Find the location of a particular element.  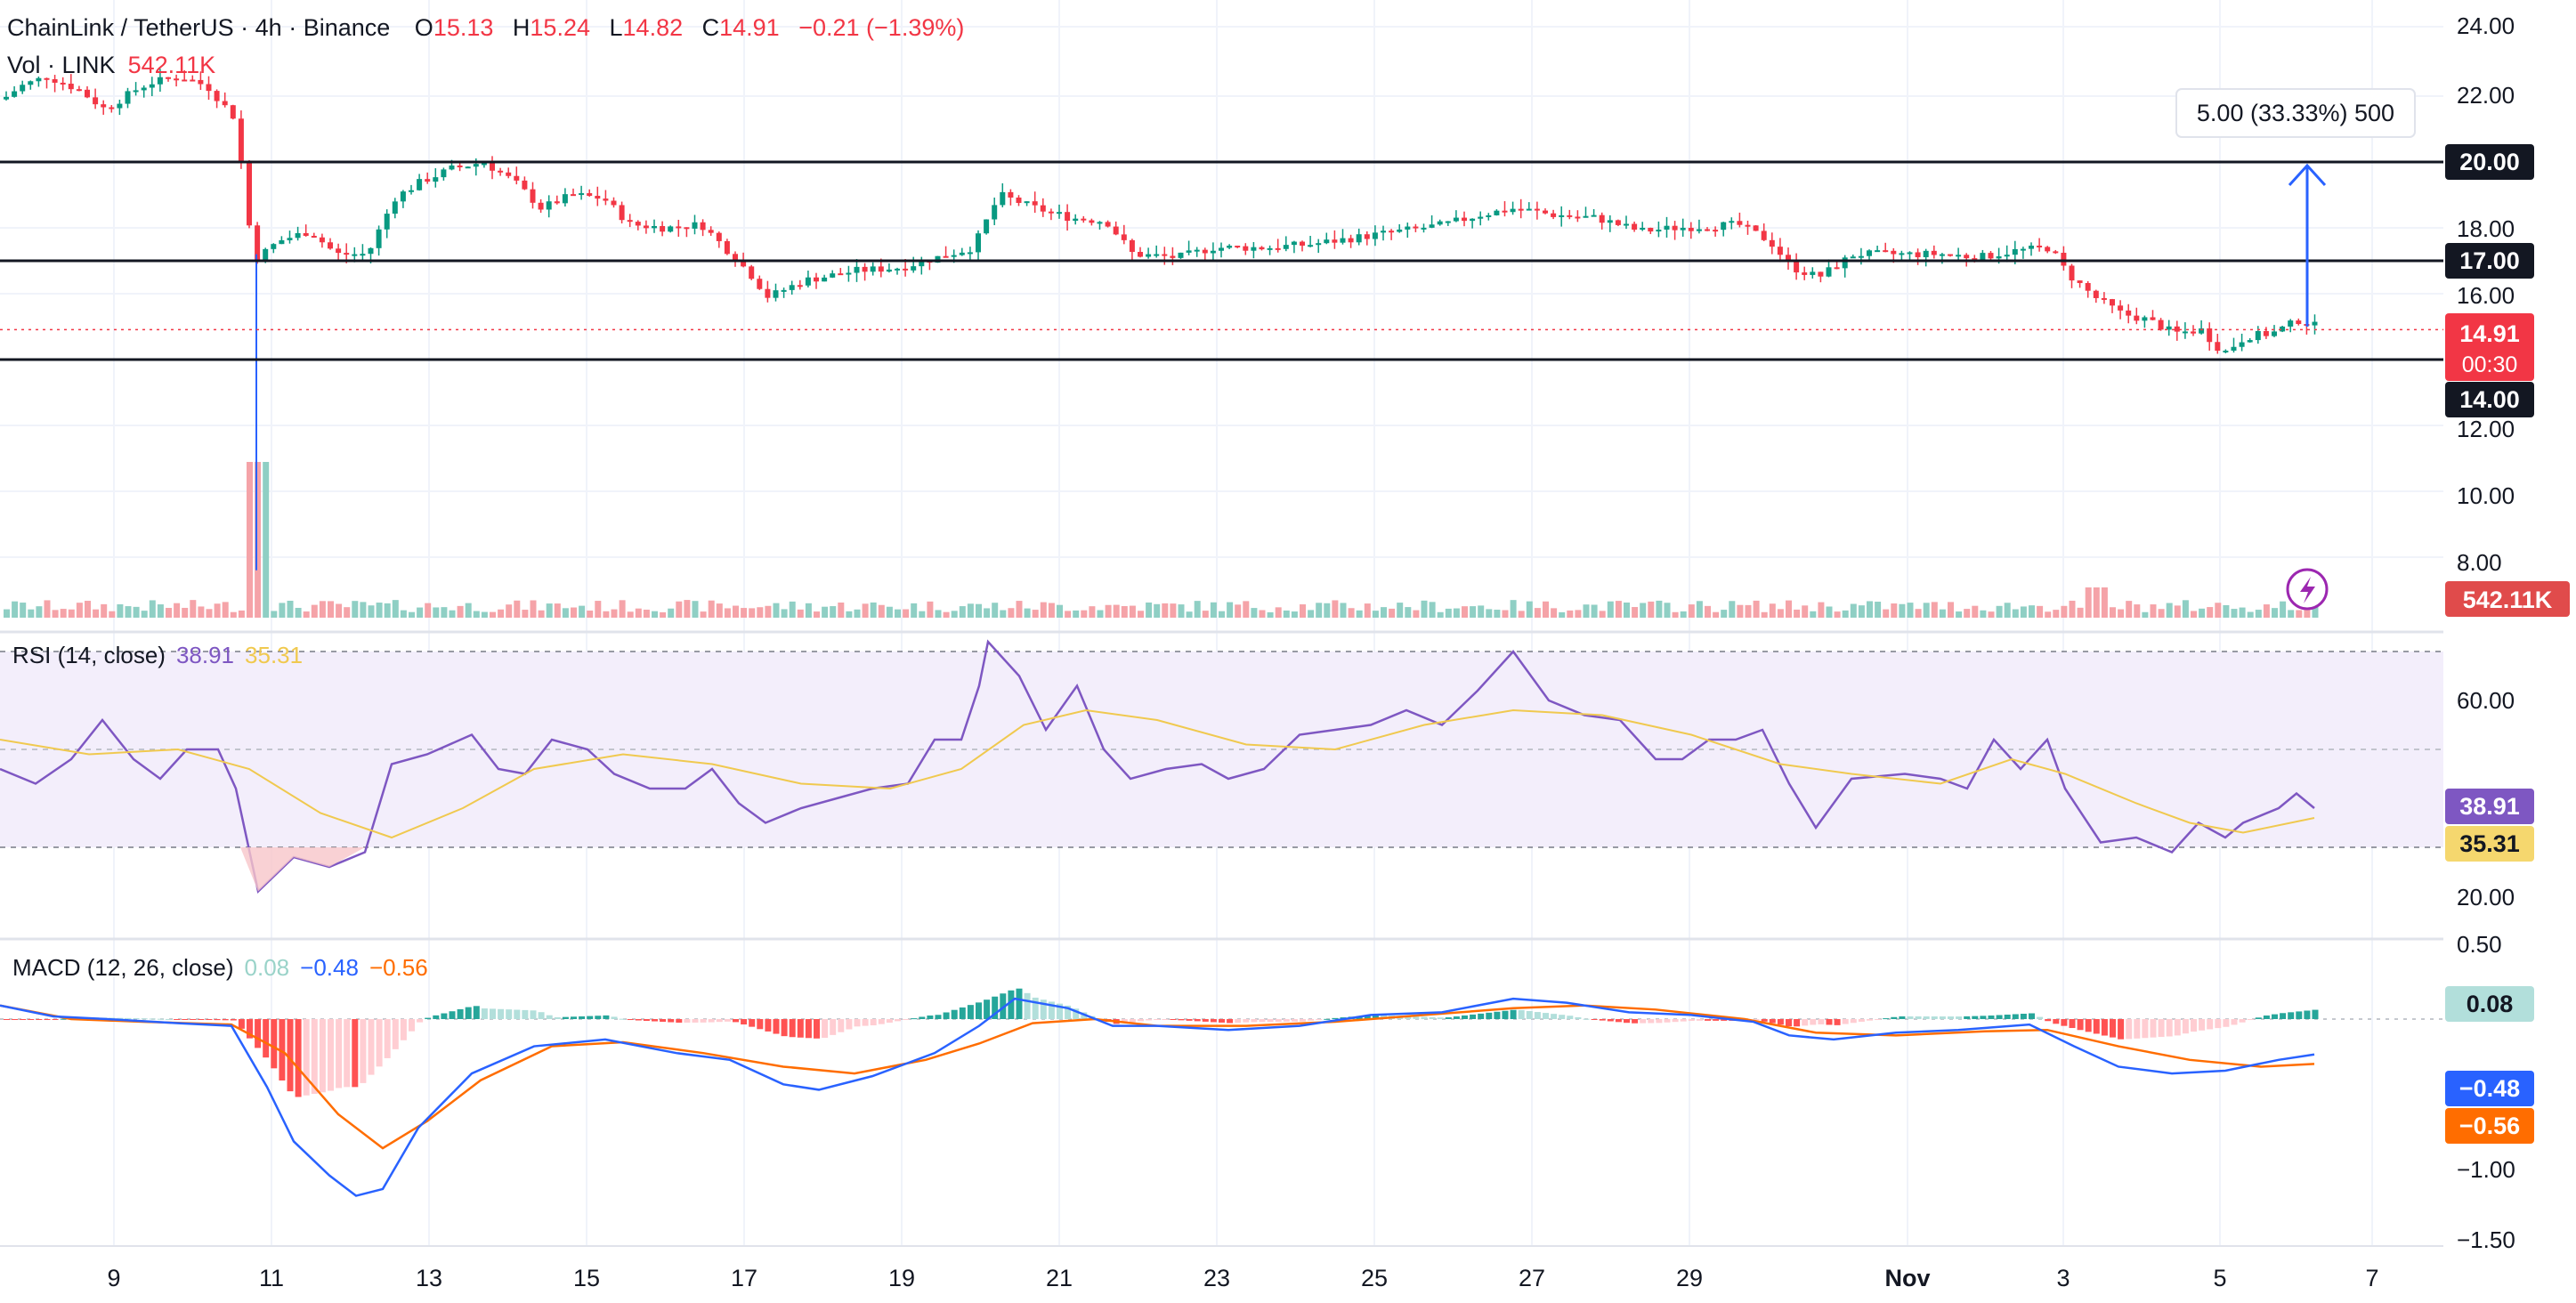

volume-legend: Vol · LINK 542.11K is located at coordinates (111, 65).